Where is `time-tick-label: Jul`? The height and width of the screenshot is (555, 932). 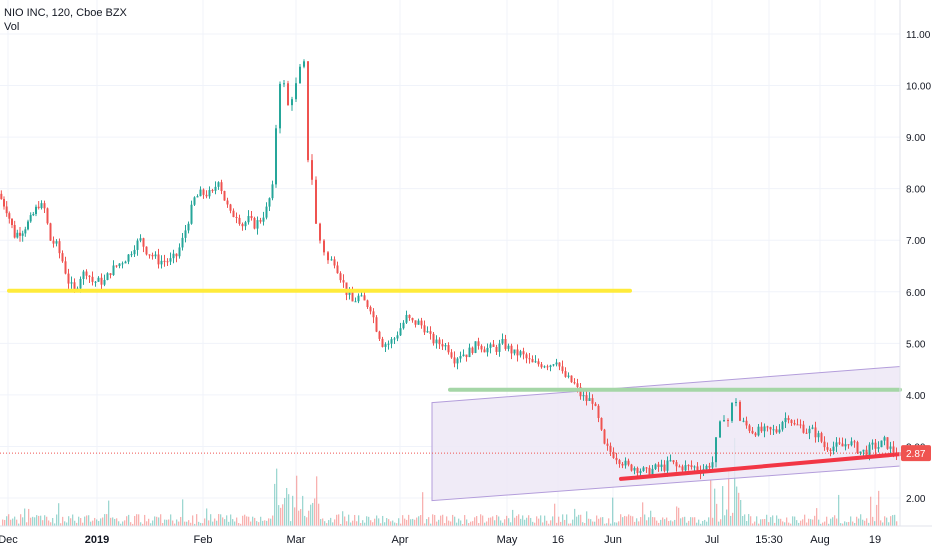 time-tick-label: Jul is located at coordinates (712, 540).